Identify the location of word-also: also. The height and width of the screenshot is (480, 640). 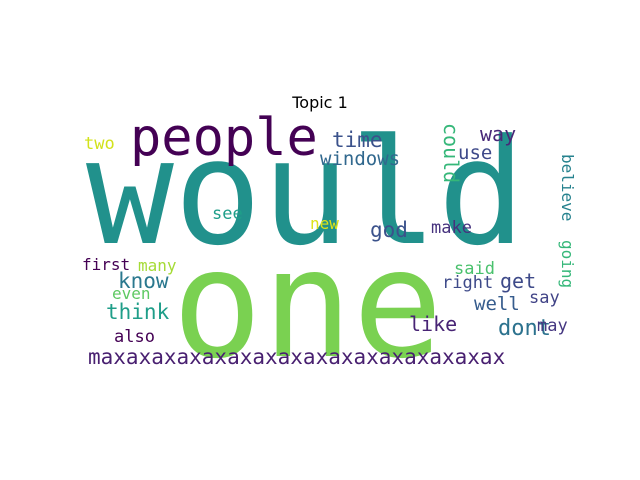
(134, 337).